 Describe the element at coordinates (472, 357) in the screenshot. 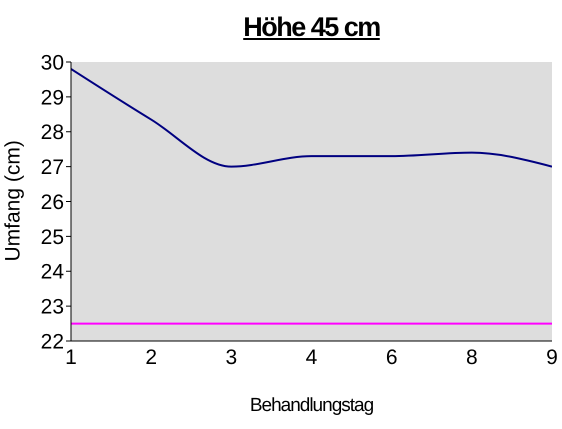

I see `x-tick-label: 8` at that location.